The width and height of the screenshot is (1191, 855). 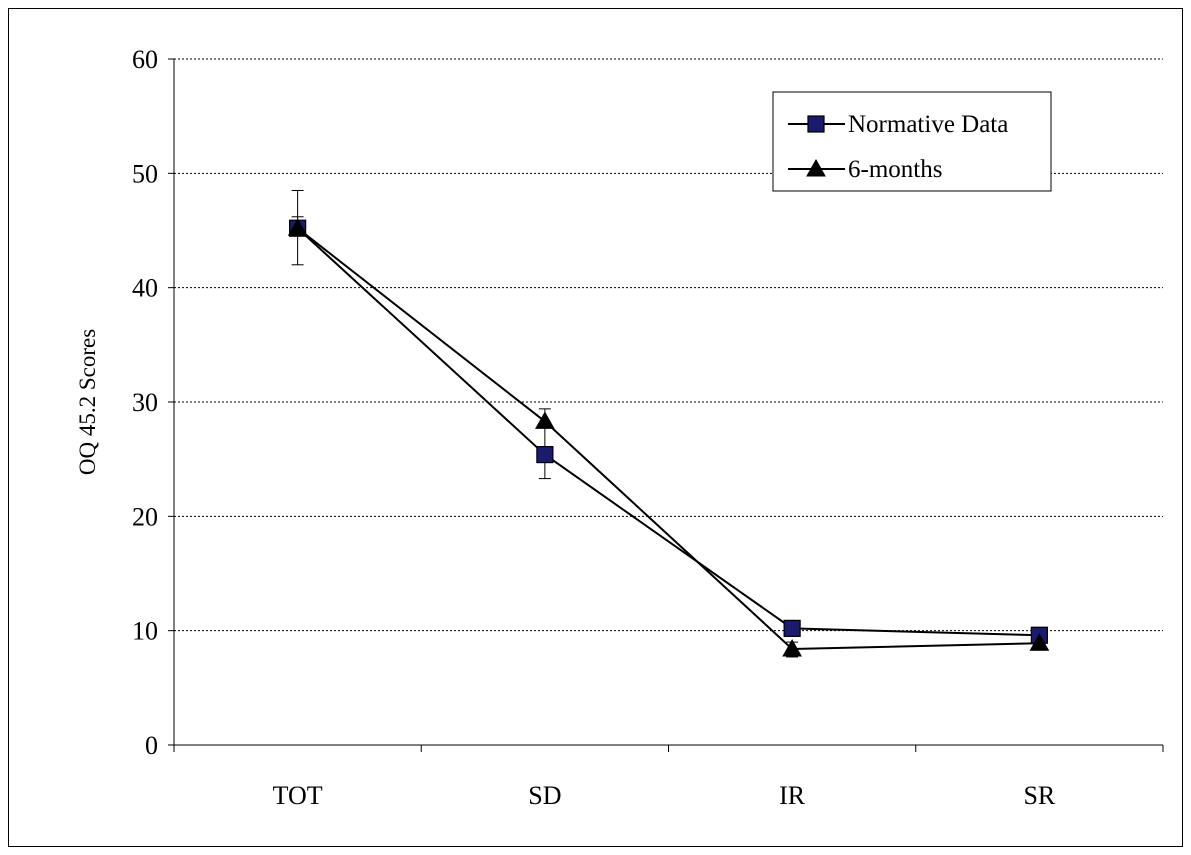 What do you see at coordinates (928, 124) in the screenshot?
I see `legend-label-0: Normative Data` at bounding box center [928, 124].